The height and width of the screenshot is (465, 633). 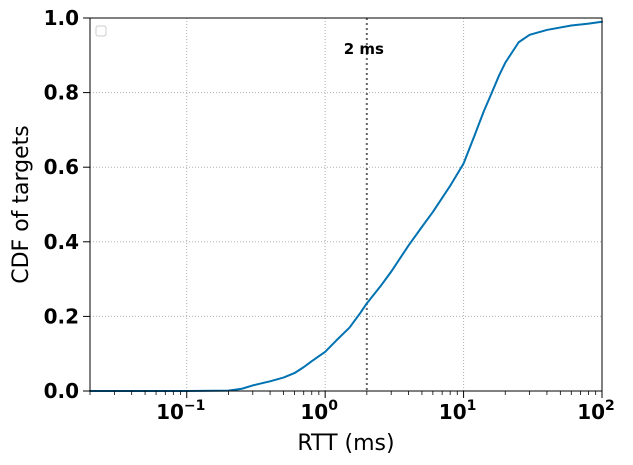 What do you see at coordinates (61, 18) in the screenshot?
I see `y-tick-label: 1.0` at bounding box center [61, 18].